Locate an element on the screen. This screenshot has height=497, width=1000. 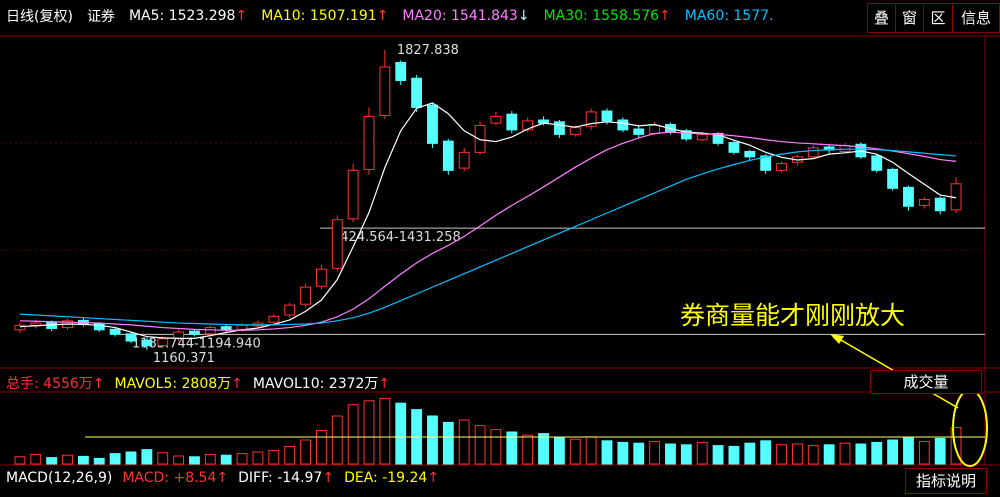
indicator-label: MACD(12,26,9) is located at coordinates (59, 478).